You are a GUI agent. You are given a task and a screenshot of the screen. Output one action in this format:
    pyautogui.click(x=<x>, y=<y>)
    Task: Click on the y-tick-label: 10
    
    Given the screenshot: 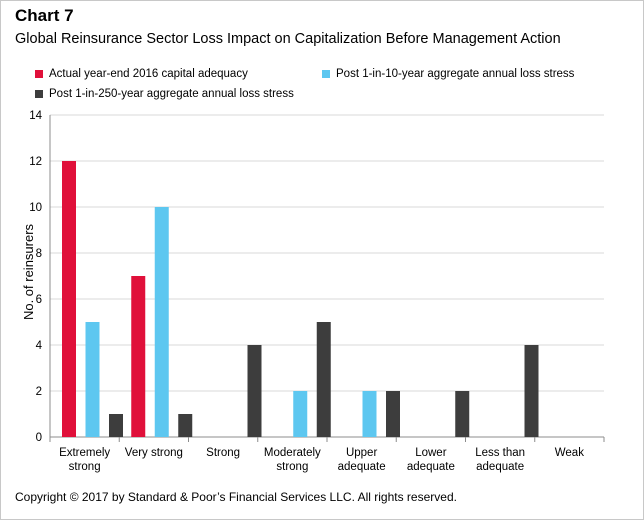 What is the action you would take?
    pyautogui.click(x=35, y=208)
    